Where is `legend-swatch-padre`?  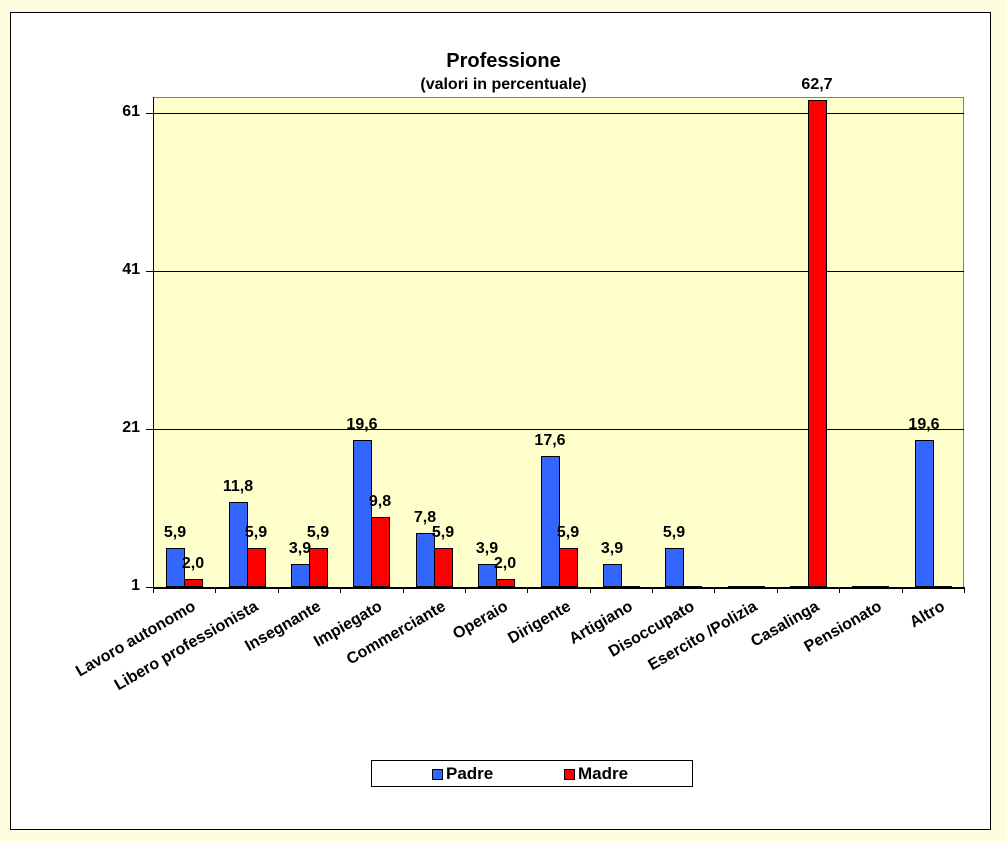 legend-swatch-padre is located at coordinates (437, 774).